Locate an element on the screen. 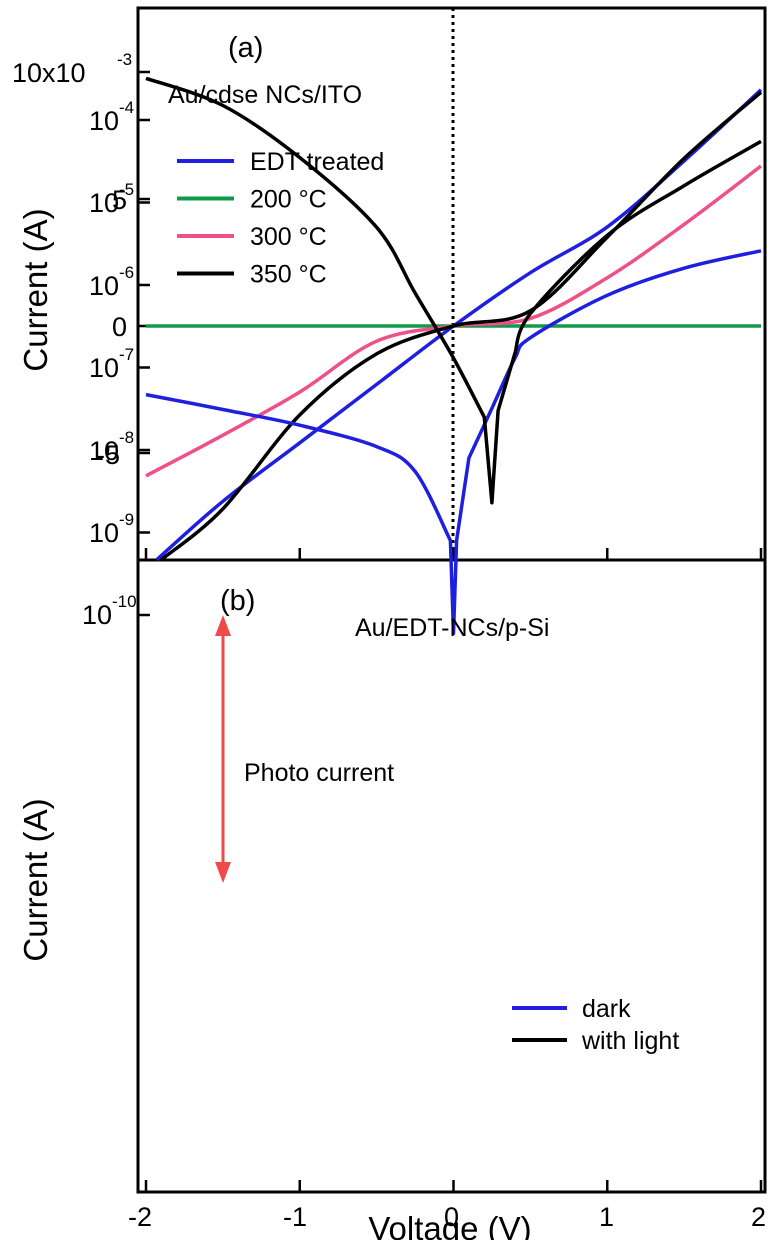 This screenshot has width=770, height=1240. photo-current-arrow is located at coordinates (223, 749).